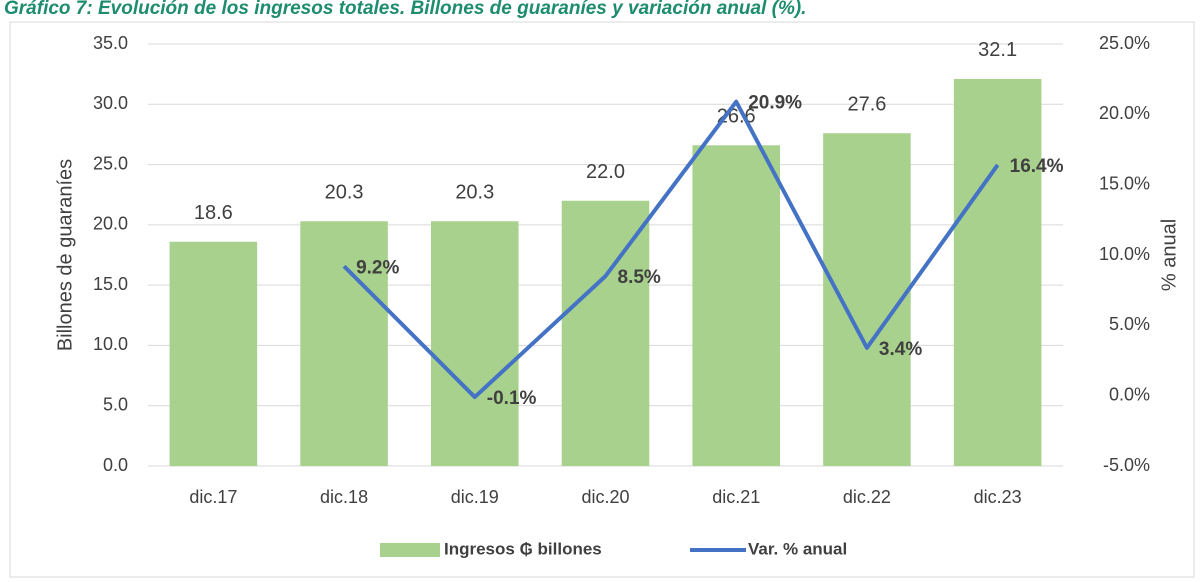  Describe the element at coordinates (523, 548) in the screenshot. I see `legend-label: Ingresos ₲ billones` at that location.